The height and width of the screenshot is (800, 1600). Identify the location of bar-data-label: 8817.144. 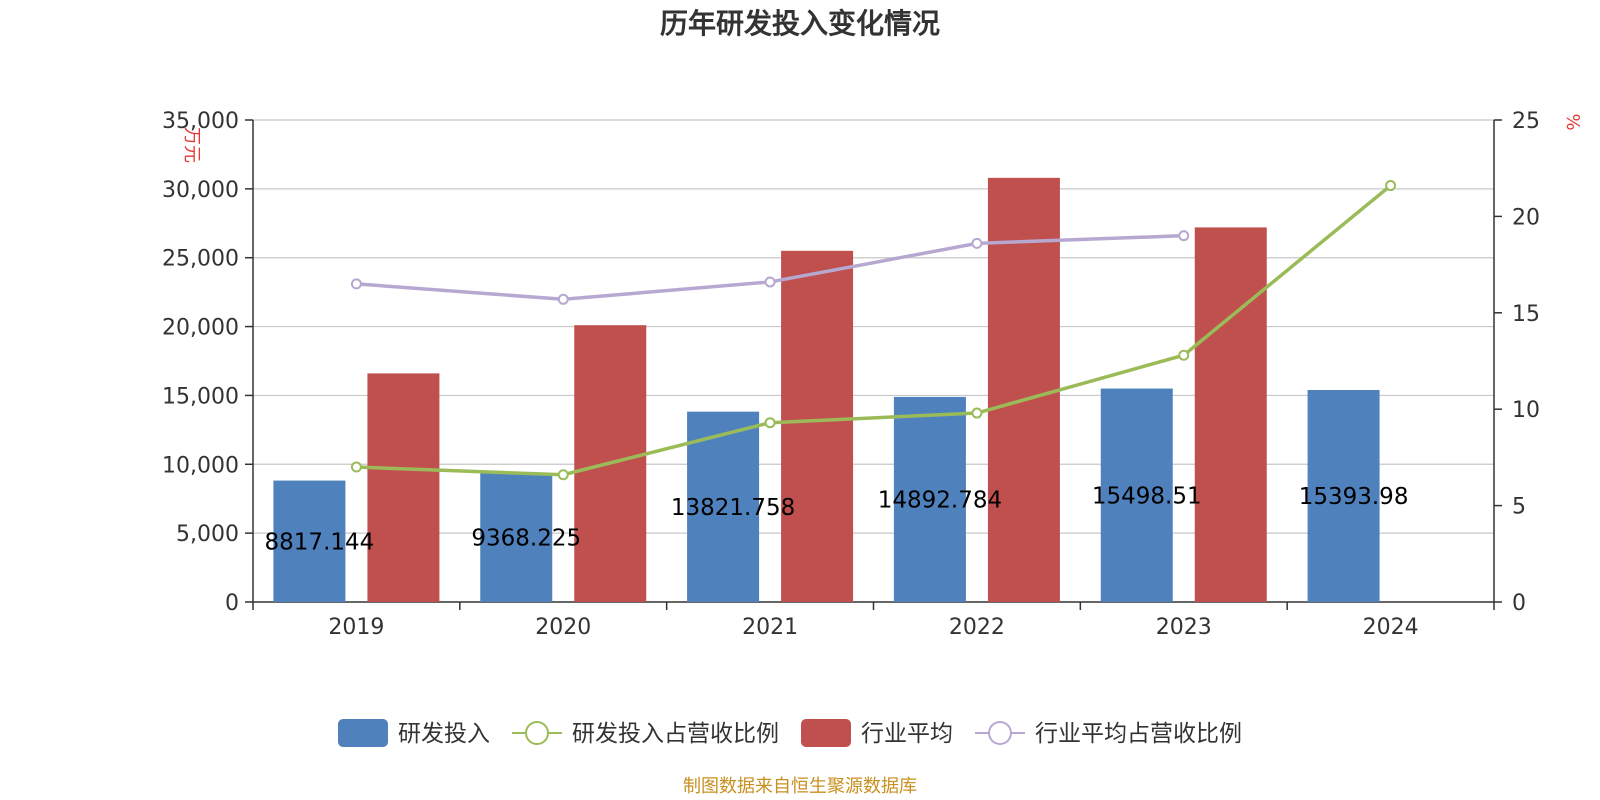
(320, 542).